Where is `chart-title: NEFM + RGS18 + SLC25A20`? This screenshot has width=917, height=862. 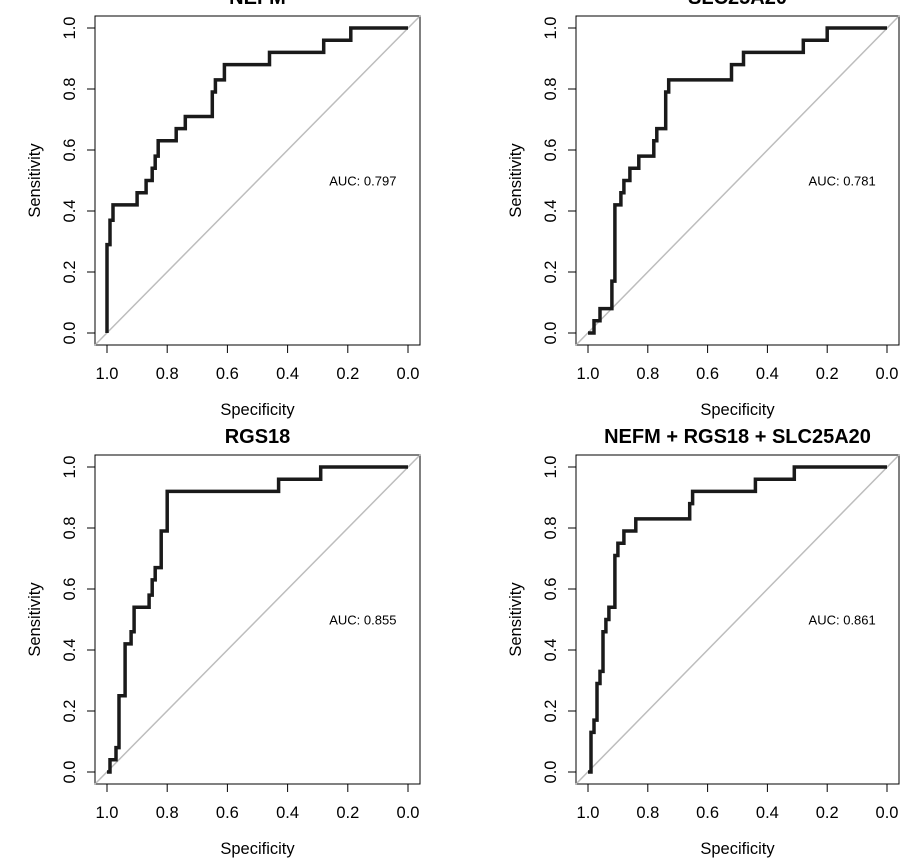 chart-title: NEFM + RGS18 + SLC25A20 is located at coordinates (737, 437).